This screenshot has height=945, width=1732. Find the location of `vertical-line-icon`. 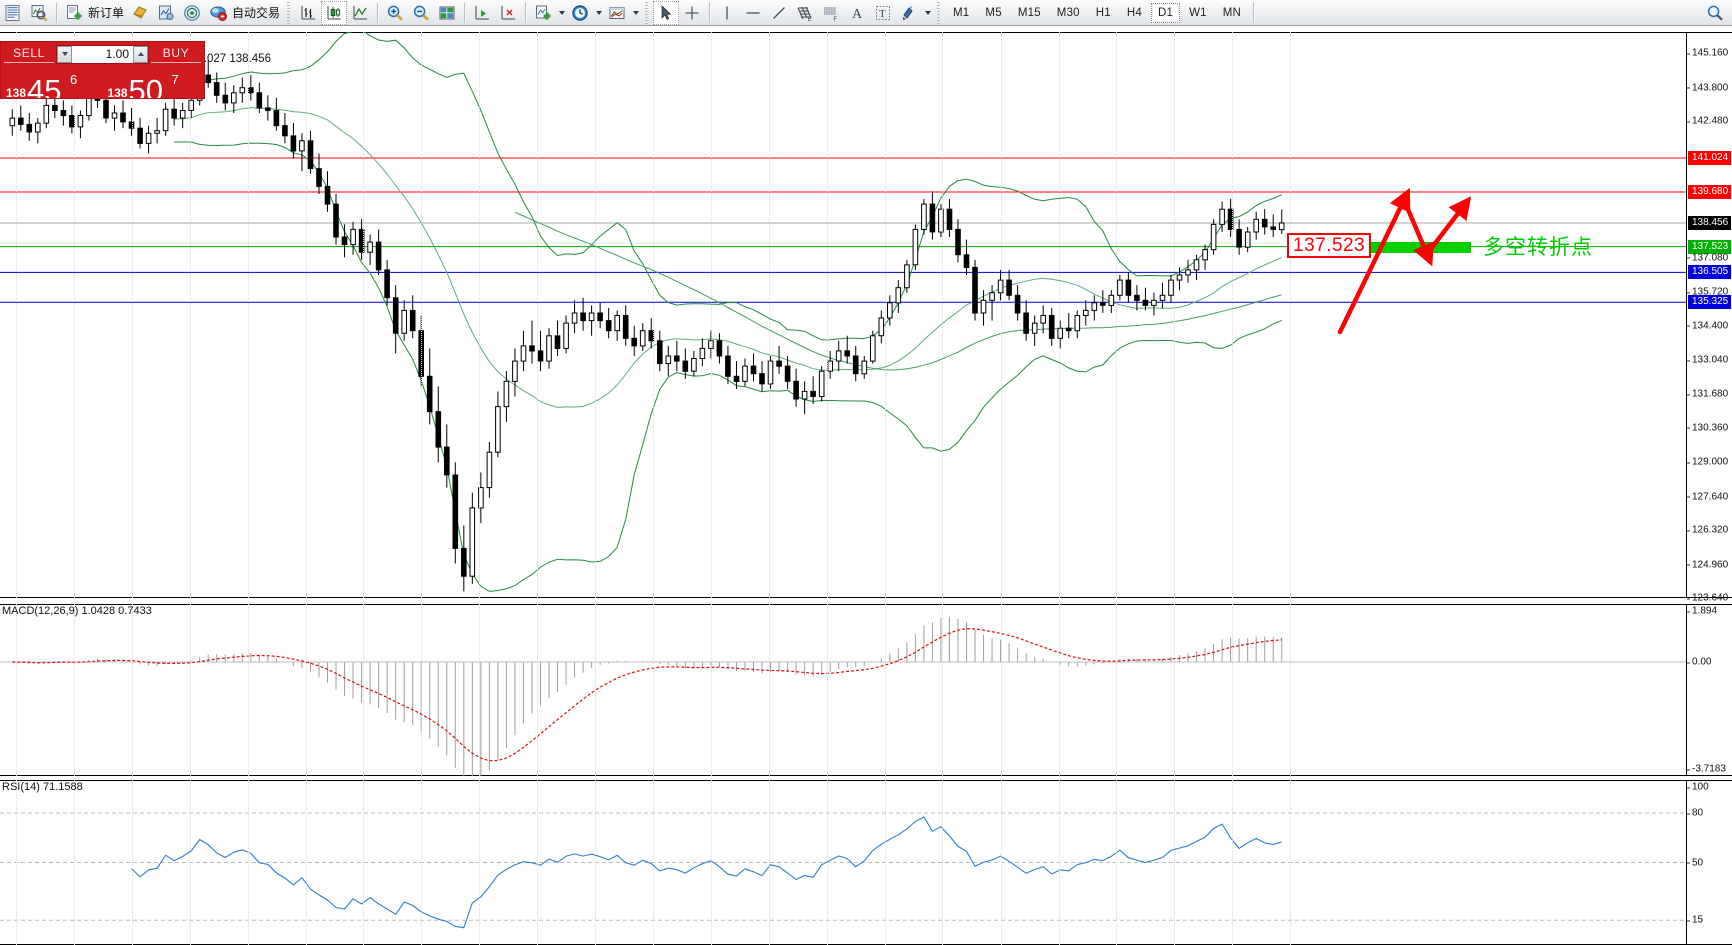

vertical-line-icon is located at coordinates (727, 13).